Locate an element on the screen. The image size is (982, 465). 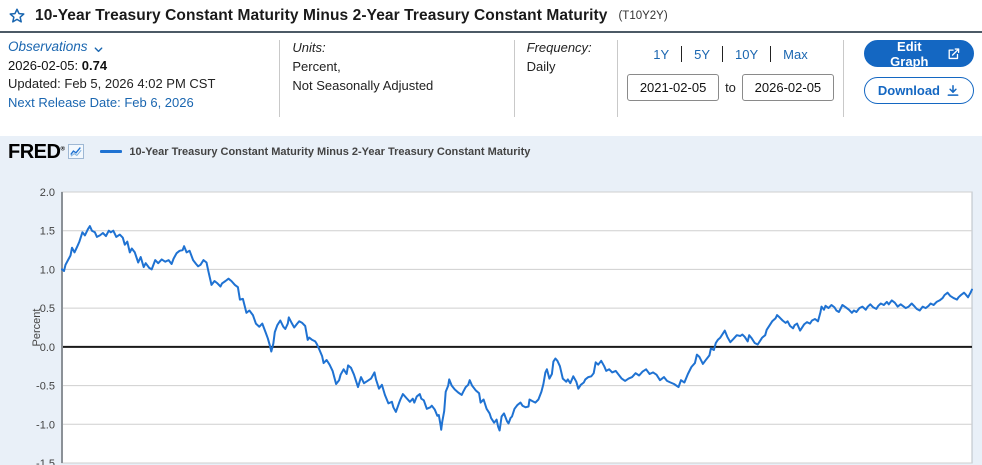
frequency-block: Frequency: Daily is located at coordinates (566, 78).